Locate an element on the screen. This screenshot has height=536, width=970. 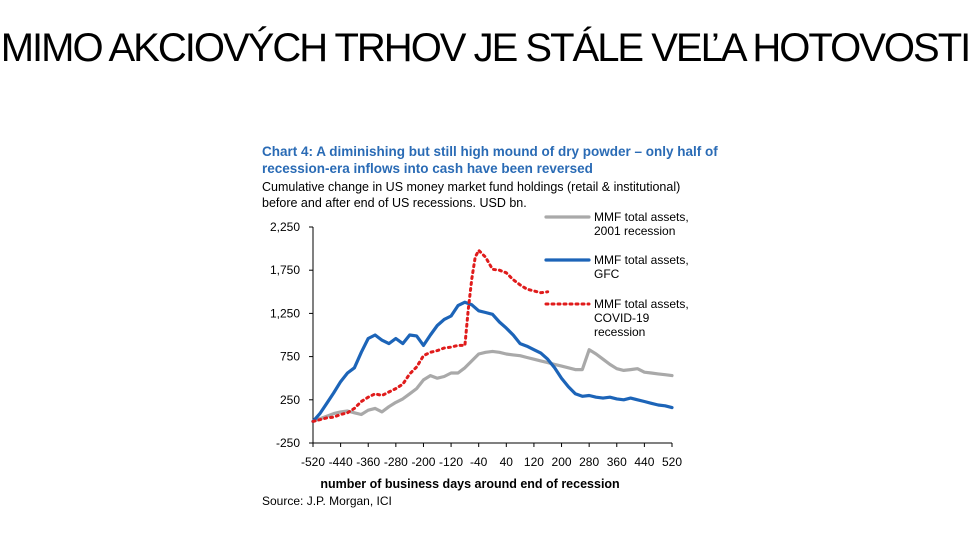
y-tick-label: 750 is located at coordinates (290, 357).